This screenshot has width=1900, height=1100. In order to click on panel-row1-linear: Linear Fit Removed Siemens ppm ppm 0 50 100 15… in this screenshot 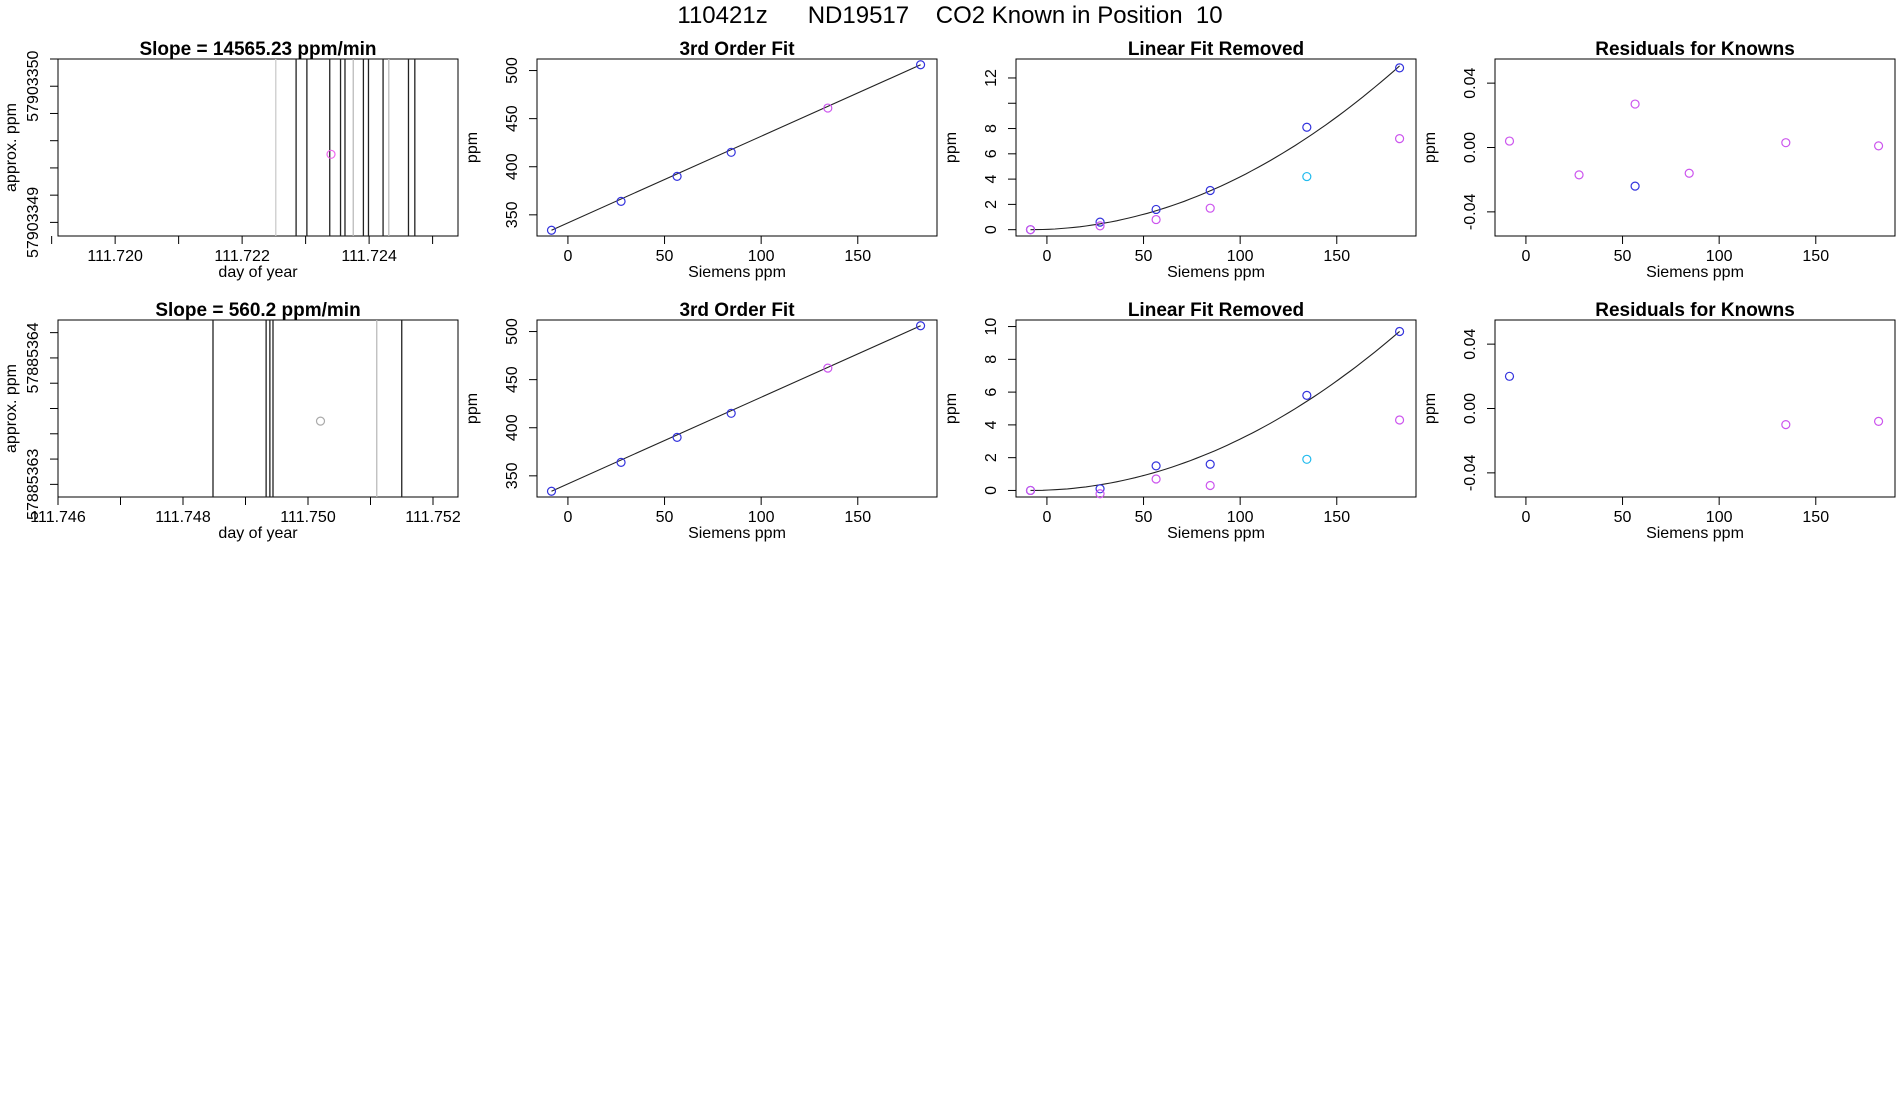, I will do `click(1180, 160)`.